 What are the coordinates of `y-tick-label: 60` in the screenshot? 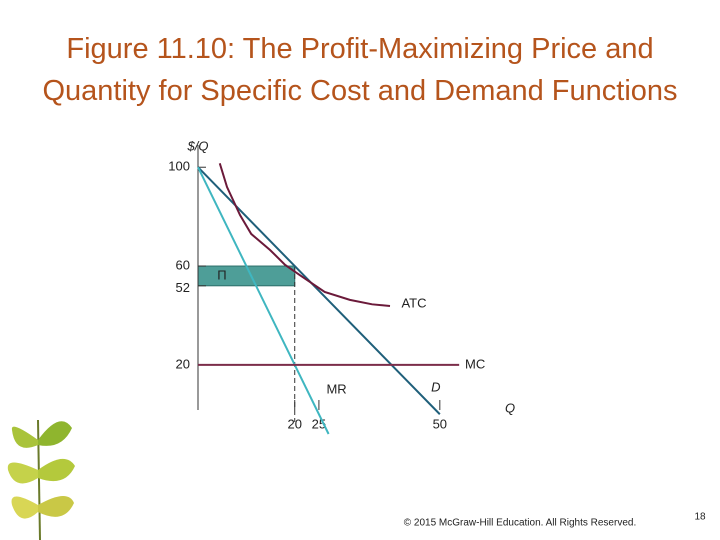 It's located at (183, 264).